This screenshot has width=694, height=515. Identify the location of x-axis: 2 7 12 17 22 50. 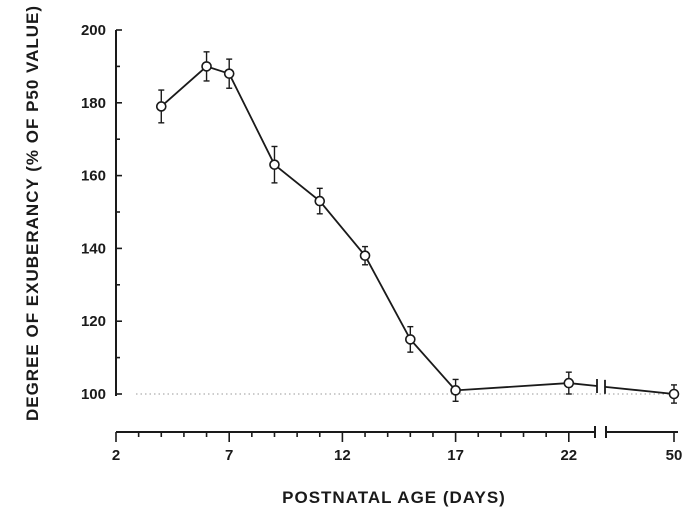
(397, 445).